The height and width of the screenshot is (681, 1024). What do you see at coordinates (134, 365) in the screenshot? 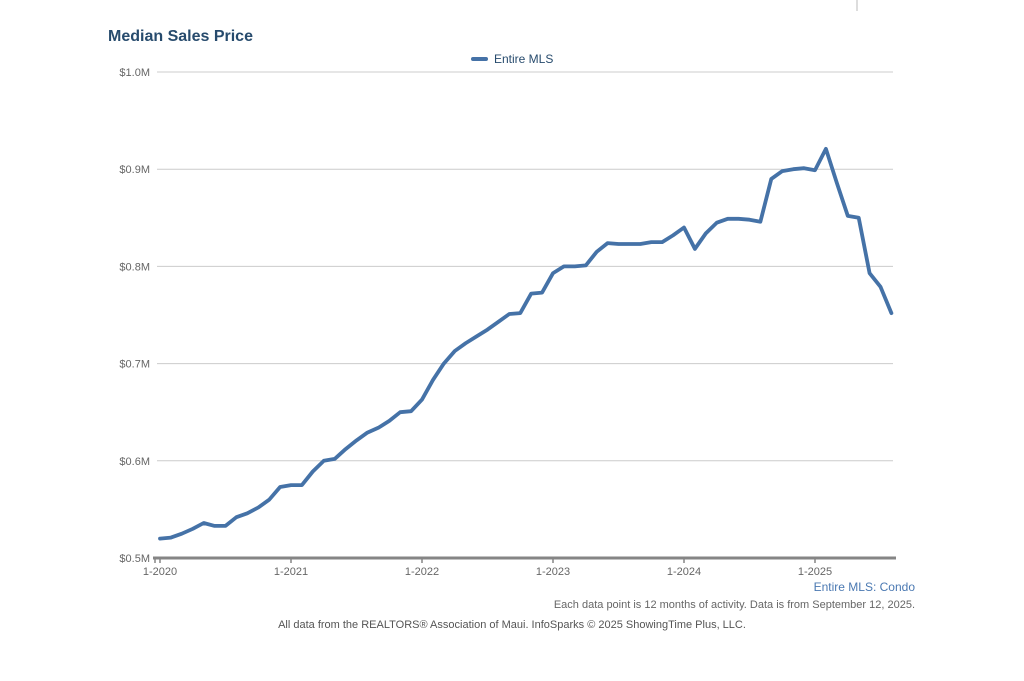
I see `y-axis-tick-label: $0.7M` at bounding box center [134, 365].